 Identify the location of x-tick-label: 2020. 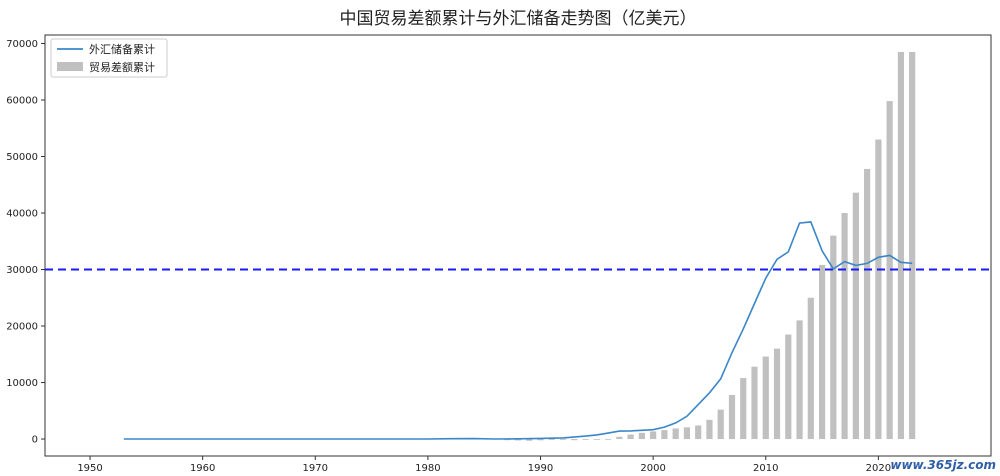
(878, 468).